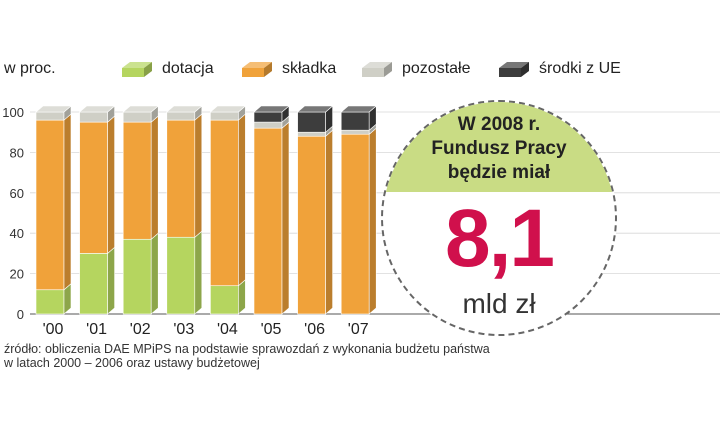  What do you see at coordinates (20, 314) in the screenshot?
I see `y-tick-label: 0` at bounding box center [20, 314].